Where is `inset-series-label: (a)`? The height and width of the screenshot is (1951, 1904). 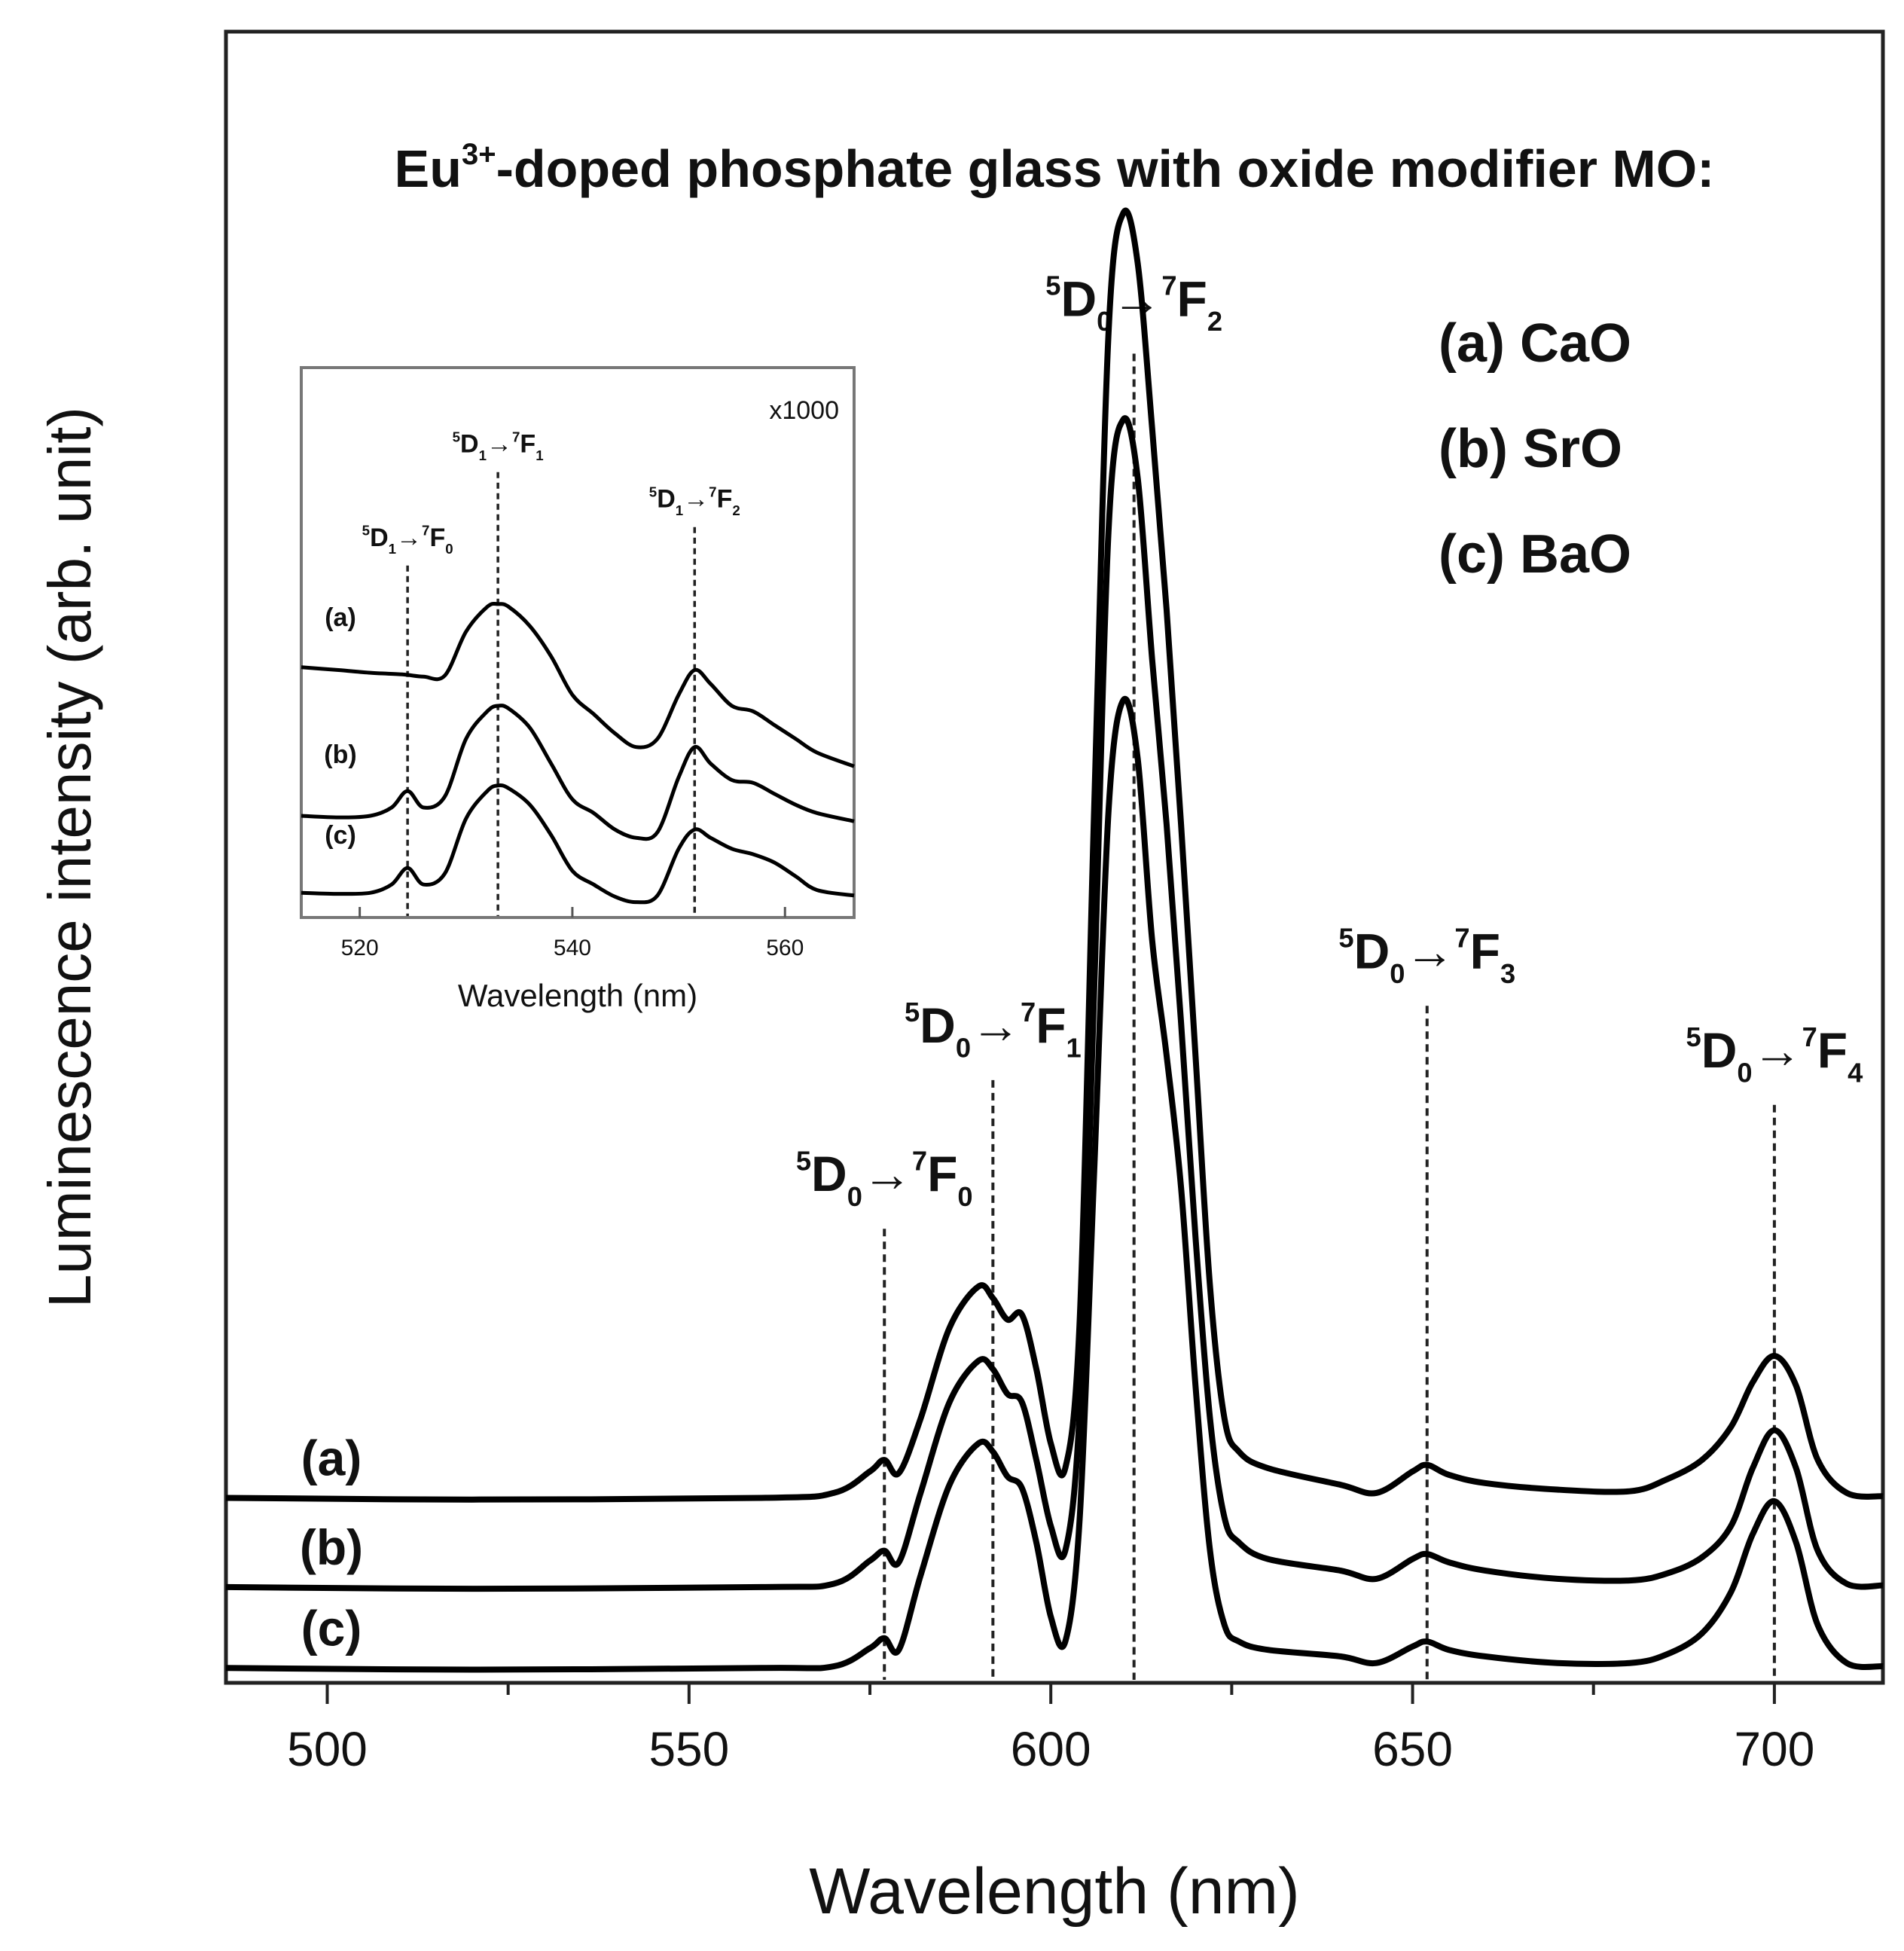 inset-series-label: (a) is located at coordinates (340, 618).